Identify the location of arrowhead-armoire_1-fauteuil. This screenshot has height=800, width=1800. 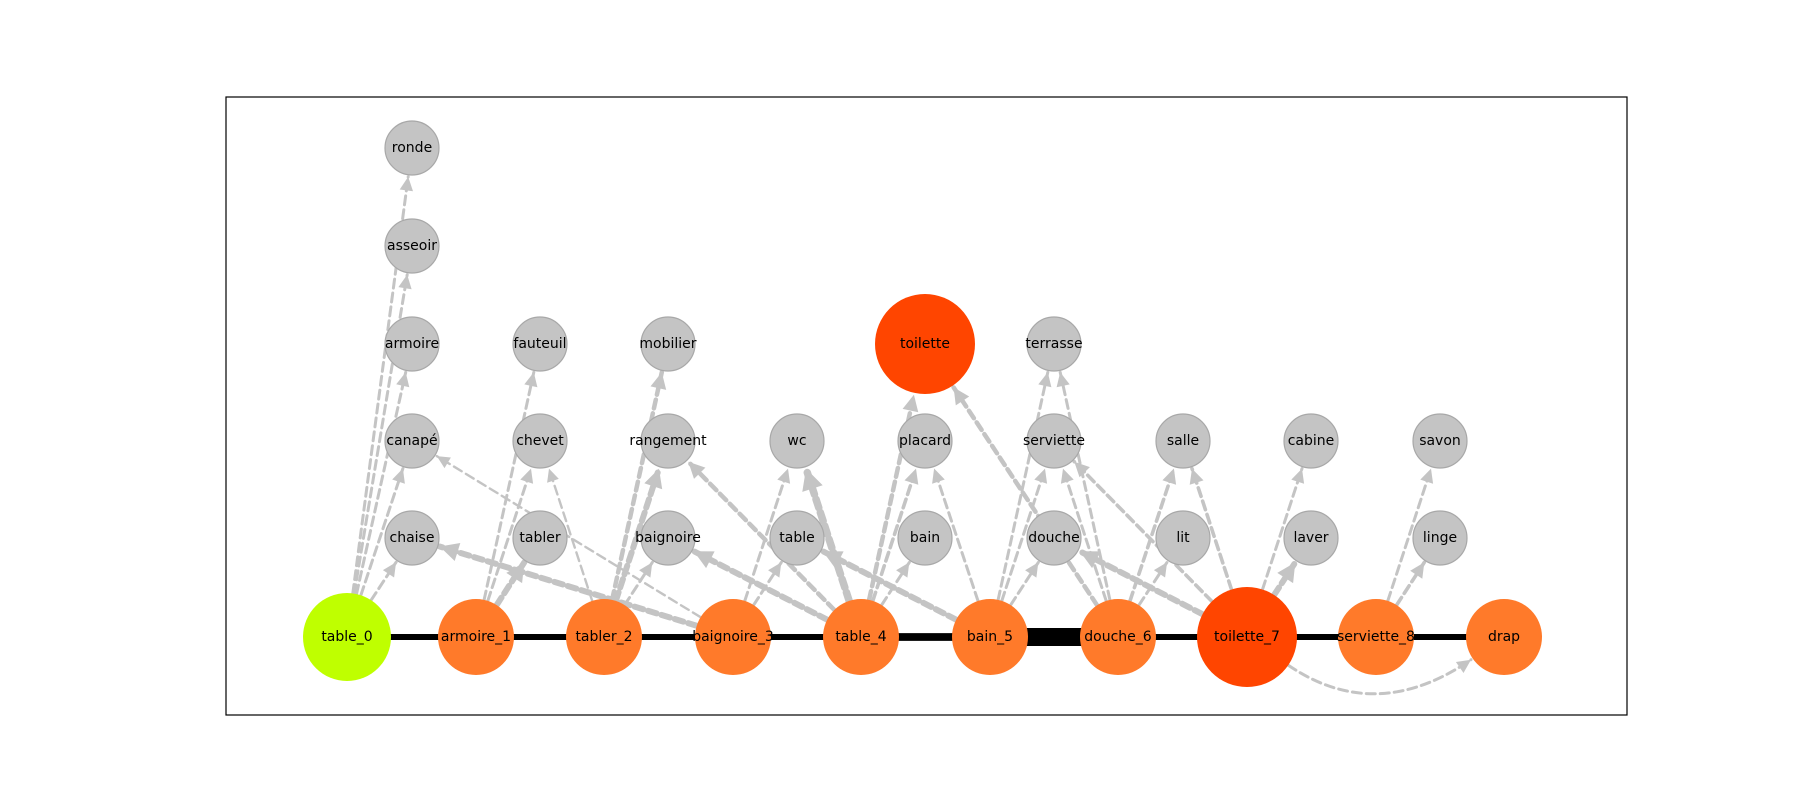
(531, 380).